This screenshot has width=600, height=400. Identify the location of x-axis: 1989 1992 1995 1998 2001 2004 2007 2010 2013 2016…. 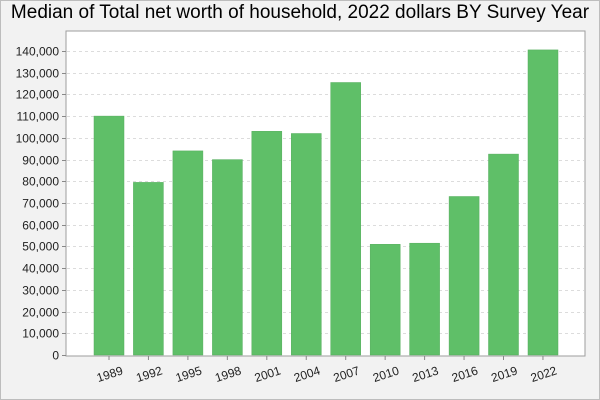
(327, 370).